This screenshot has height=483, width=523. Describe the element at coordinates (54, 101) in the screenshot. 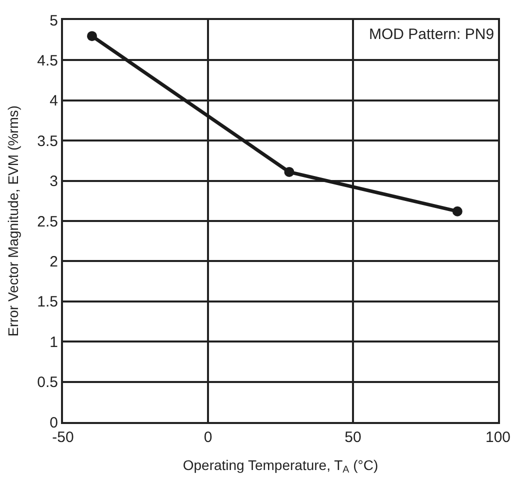

I see `y-tick-label: 4` at that location.